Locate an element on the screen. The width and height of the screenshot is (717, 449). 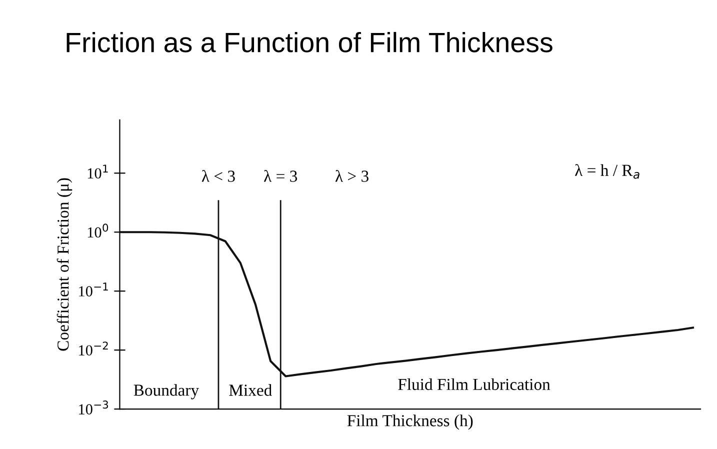
annotation: Boundary is located at coordinates (166, 392).